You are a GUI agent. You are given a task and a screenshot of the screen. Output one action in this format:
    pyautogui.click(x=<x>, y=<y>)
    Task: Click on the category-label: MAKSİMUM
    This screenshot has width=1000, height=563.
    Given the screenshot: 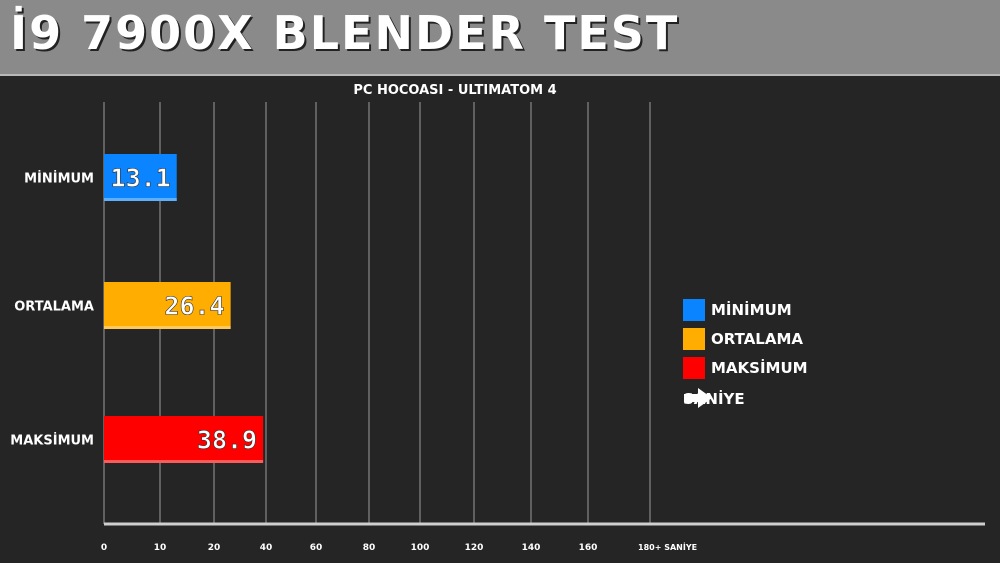 What is the action you would take?
    pyautogui.click(x=52, y=441)
    